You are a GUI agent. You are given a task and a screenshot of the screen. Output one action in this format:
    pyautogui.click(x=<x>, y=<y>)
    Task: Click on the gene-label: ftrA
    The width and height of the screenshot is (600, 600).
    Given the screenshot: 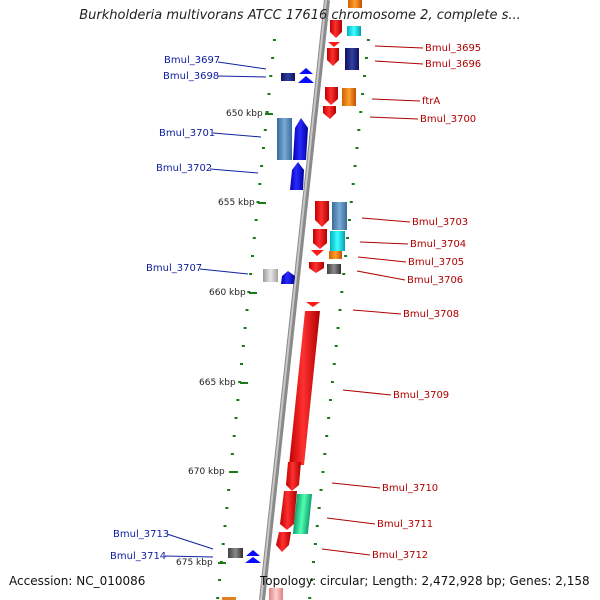 What is the action you would take?
    pyautogui.click(x=431, y=101)
    